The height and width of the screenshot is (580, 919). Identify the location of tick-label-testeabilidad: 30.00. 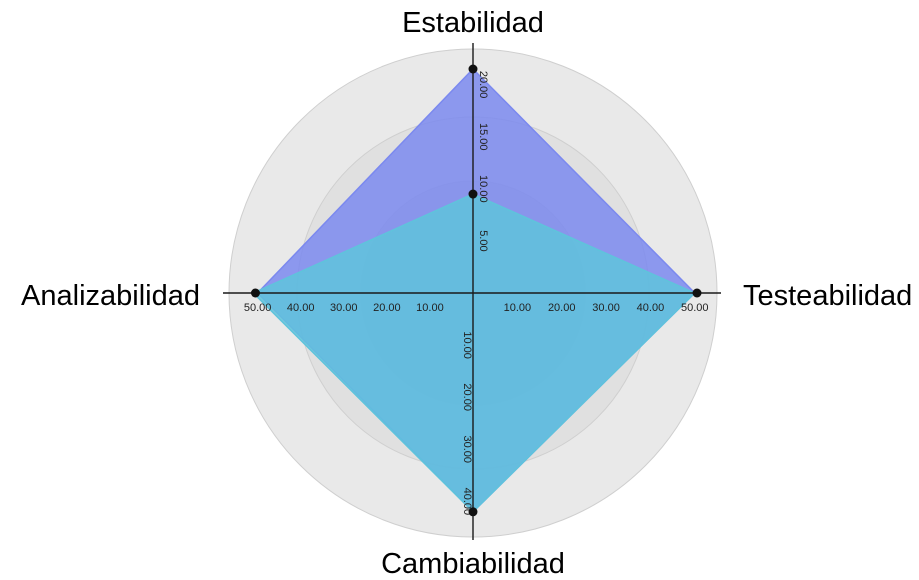
(606, 308).